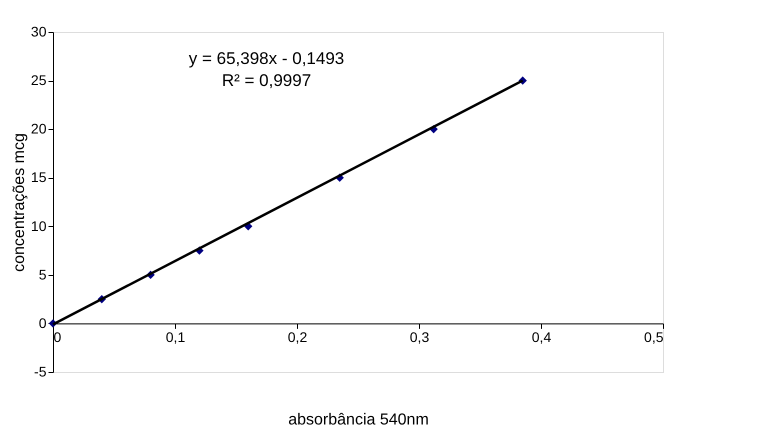 The image size is (757, 441). Describe the element at coordinates (420, 336) in the screenshot. I see `x-tick-label: 0,3` at that location.